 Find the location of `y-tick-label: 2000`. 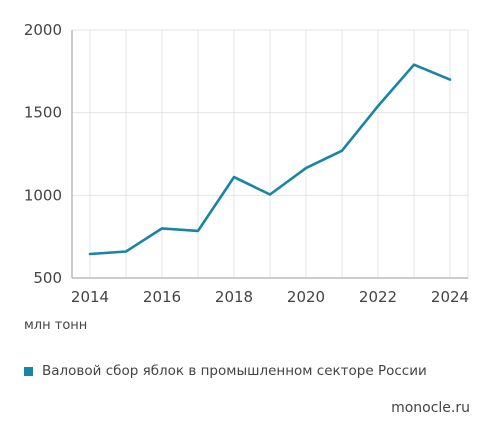

y-tick-label: 2000 is located at coordinates (43, 30).